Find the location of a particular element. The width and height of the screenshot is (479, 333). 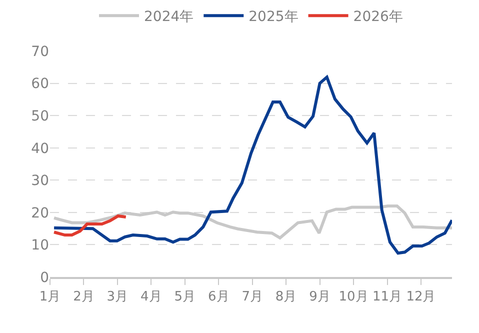

x-tick-label: 3月 is located at coordinates (117, 297).